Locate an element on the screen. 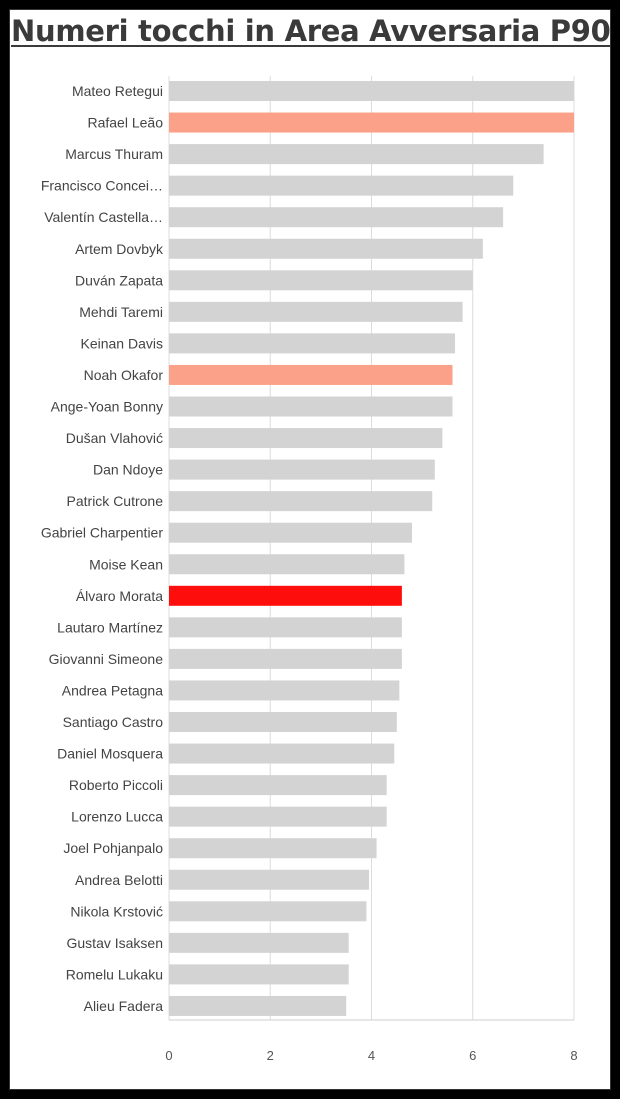 The image size is (620, 1099). category-label: Lorenzo Lucca is located at coordinates (117, 817).